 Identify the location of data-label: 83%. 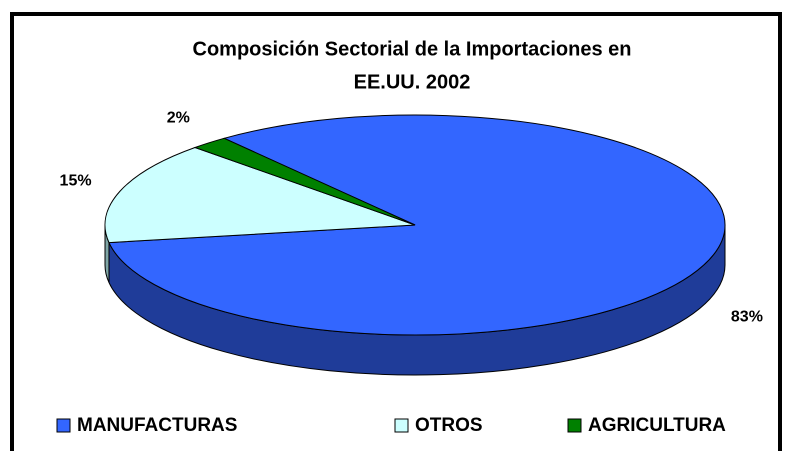
(747, 316).